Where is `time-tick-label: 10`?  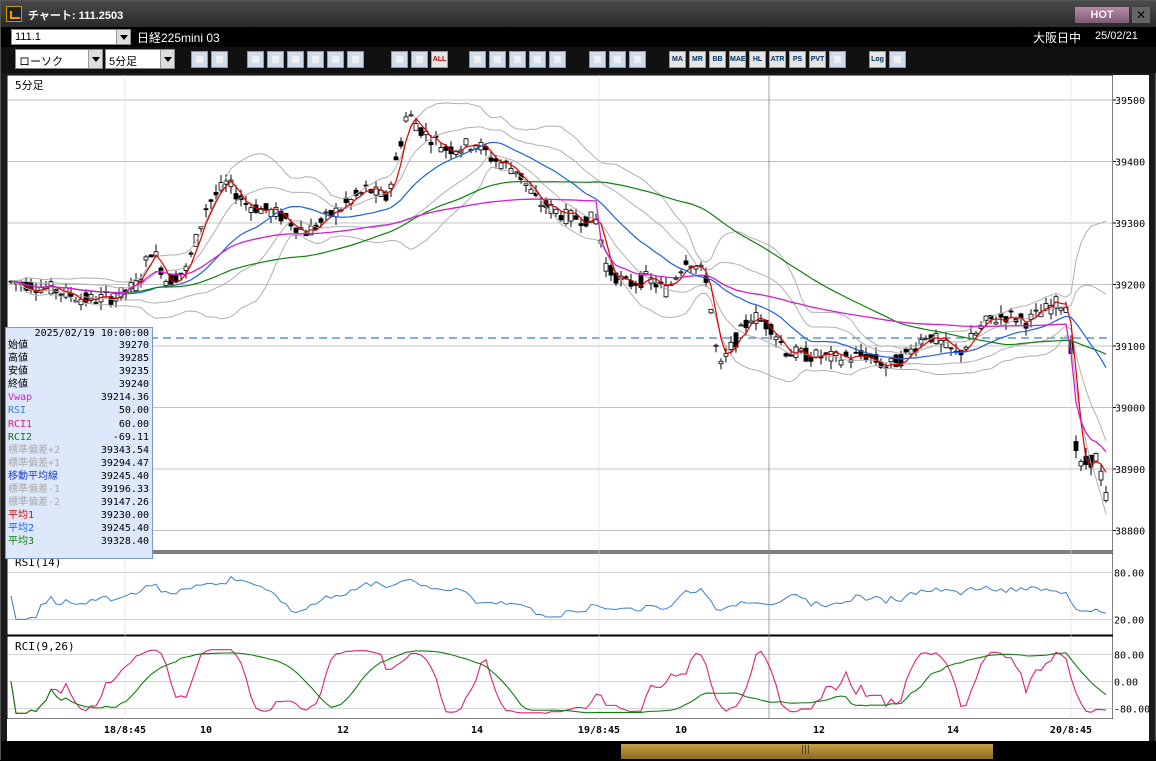 time-tick-label: 10 is located at coordinates (206, 730).